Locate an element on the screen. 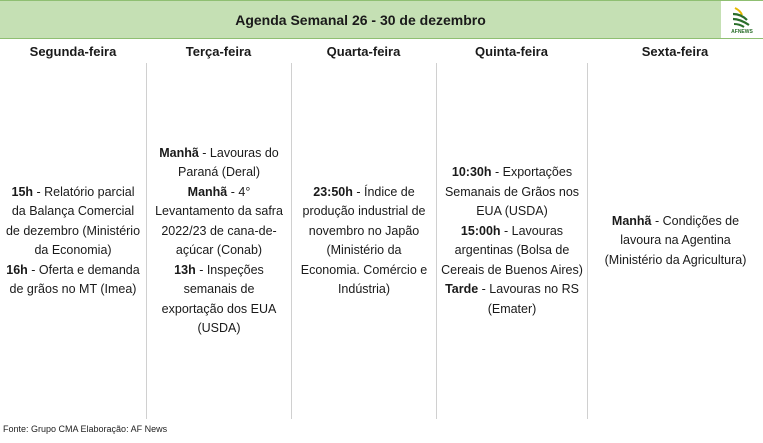 Image resolution: width=763 pixels, height=443 pixels. day-header-friday: Sexta-feira is located at coordinates (675, 51).